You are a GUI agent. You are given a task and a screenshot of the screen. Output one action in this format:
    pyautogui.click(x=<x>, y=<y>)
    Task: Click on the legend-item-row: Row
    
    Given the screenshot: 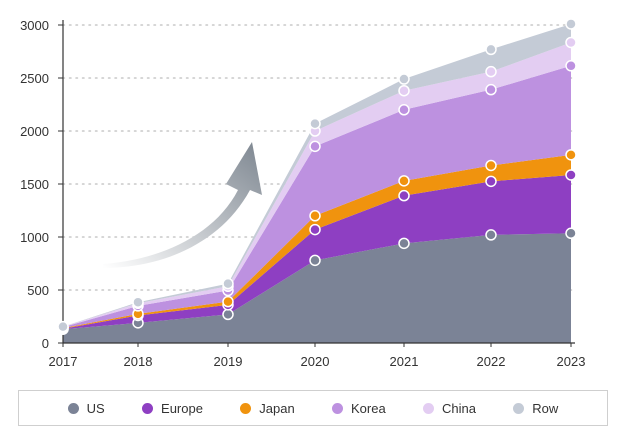 What is the action you would take?
    pyautogui.click(x=535, y=408)
    